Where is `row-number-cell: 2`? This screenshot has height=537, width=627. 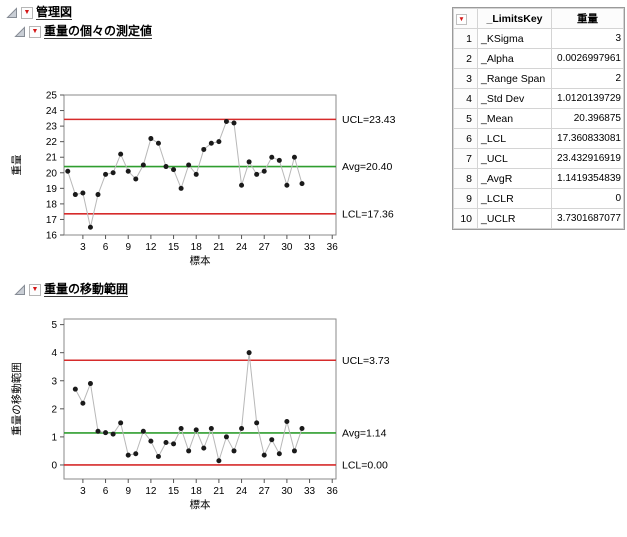 row-number-cell: 2 is located at coordinates (465, 58).